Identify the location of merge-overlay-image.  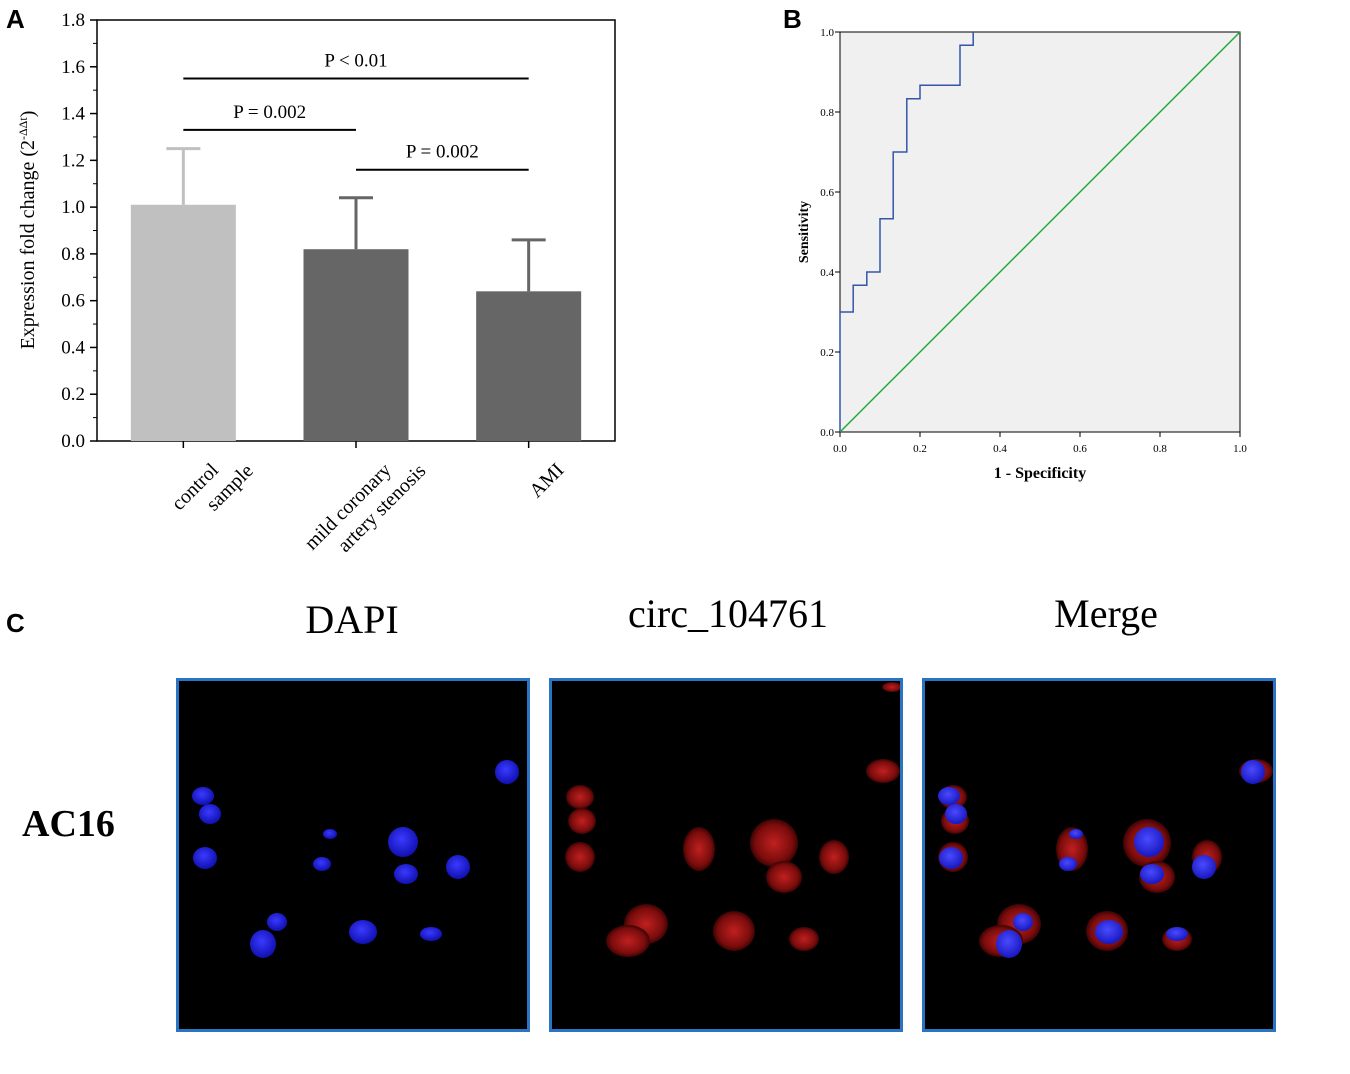
(1105, 858).